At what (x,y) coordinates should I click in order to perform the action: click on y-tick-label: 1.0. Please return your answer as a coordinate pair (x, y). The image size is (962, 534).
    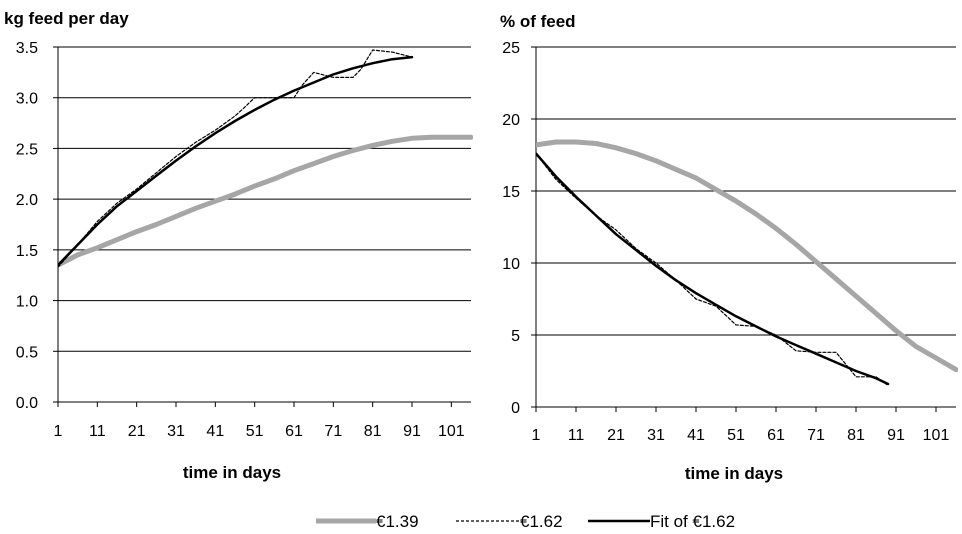
    Looking at the image, I should click on (27, 302).